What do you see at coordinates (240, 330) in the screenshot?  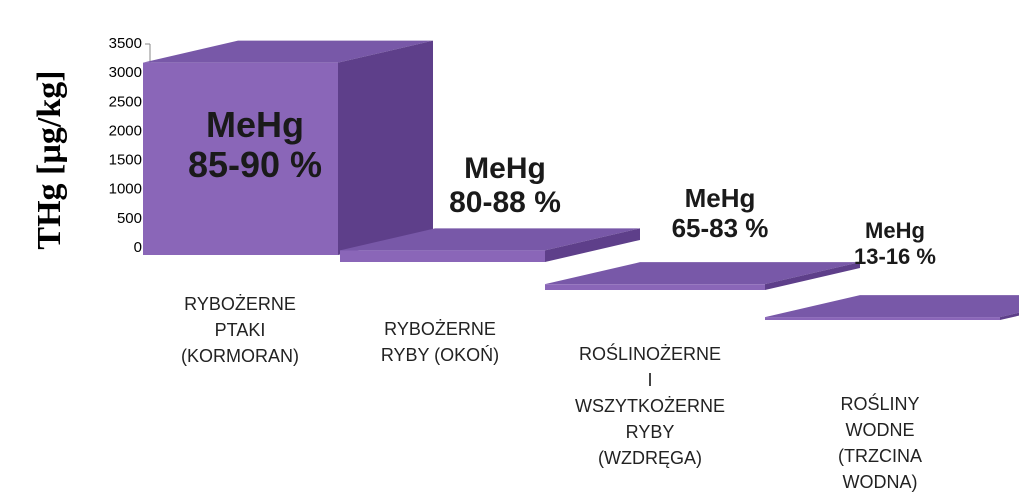 I see `x-tick-label: RYBOŻERNE PTAKI (KORMORAN)` at bounding box center [240, 330].